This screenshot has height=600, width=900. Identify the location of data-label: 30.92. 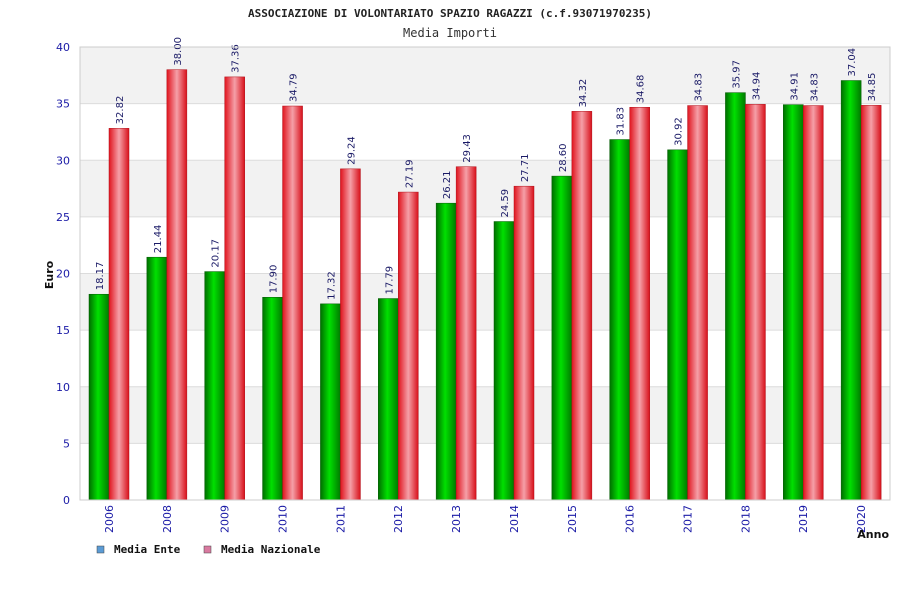
(679, 131).